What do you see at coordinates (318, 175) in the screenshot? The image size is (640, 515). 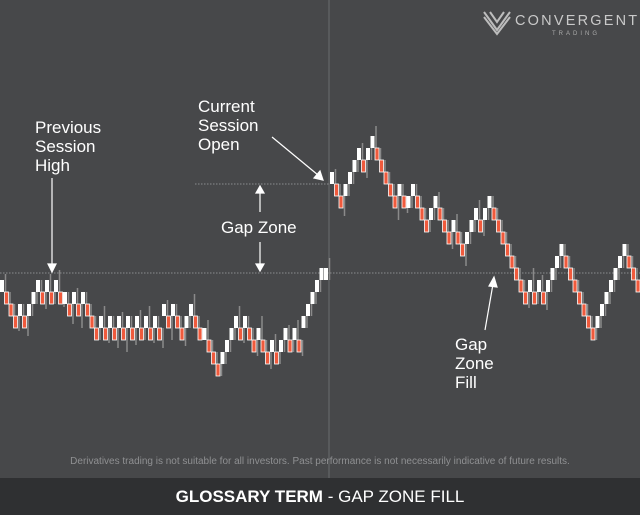 I see `current-open-arrowhead` at bounding box center [318, 175].